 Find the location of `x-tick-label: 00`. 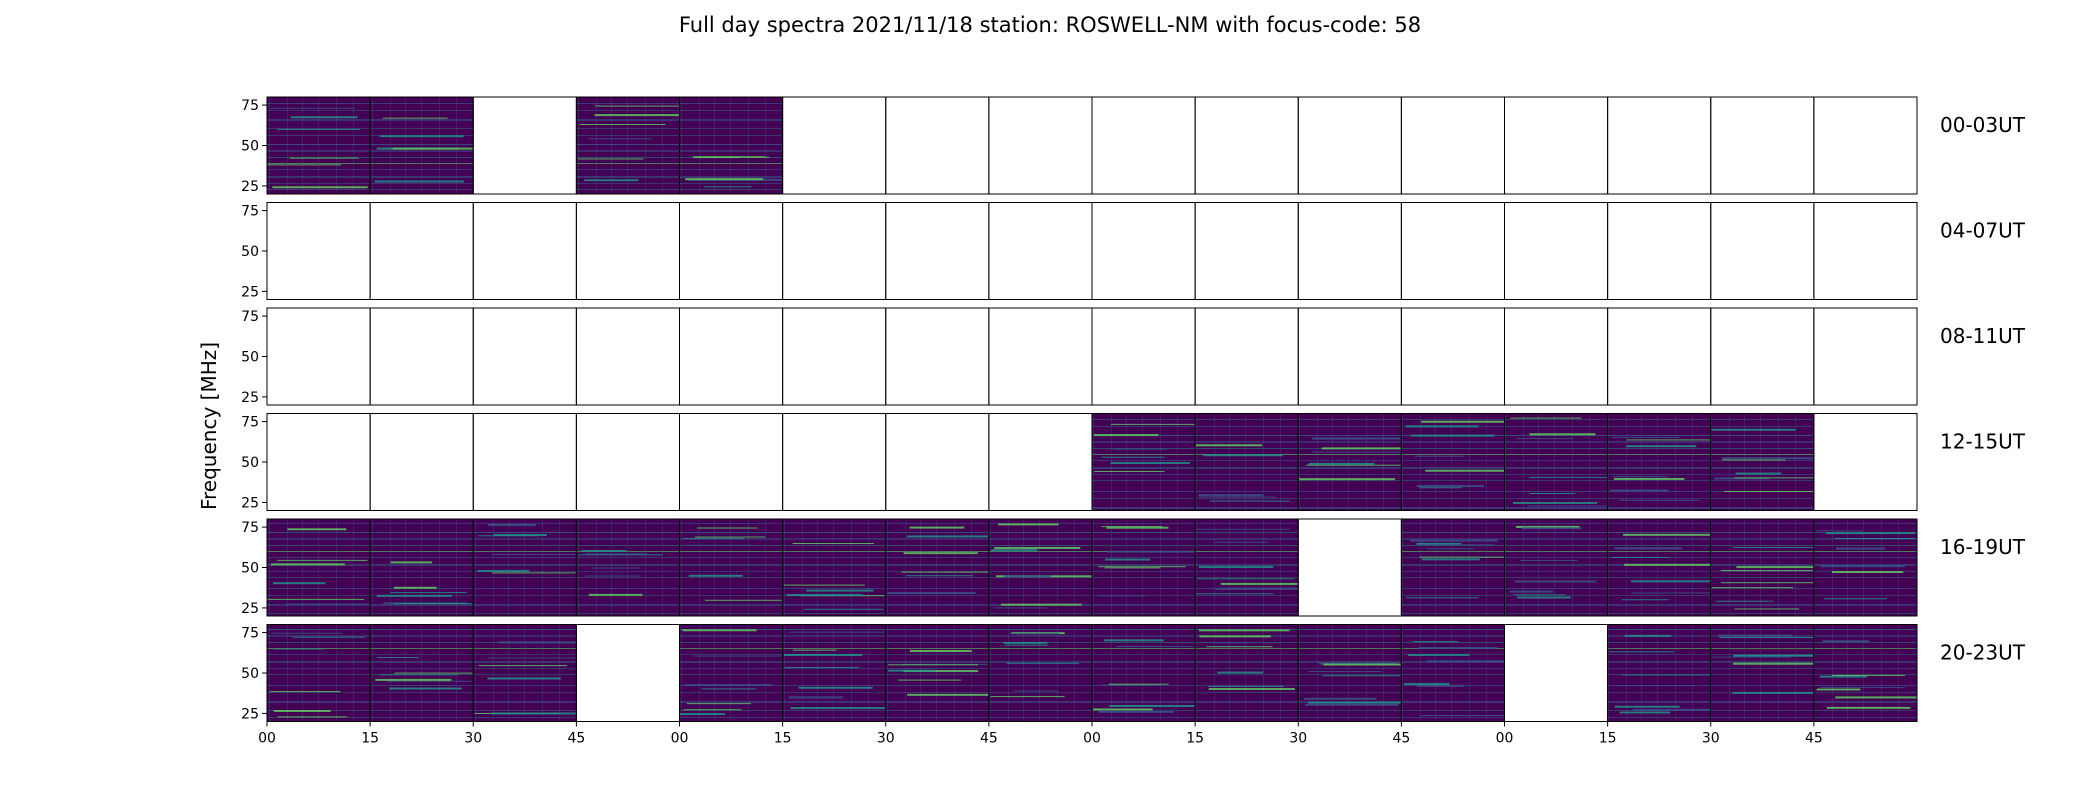

x-tick-label: 00 is located at coordinates (1092, 739).